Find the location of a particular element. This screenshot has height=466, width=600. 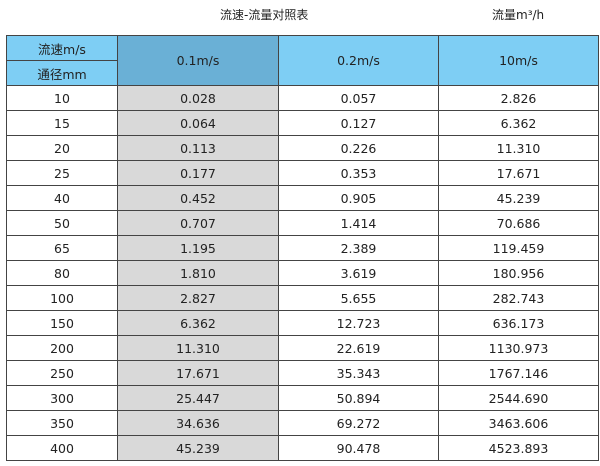

flow-cell: 0.353 is located at coordinates (358, 173).